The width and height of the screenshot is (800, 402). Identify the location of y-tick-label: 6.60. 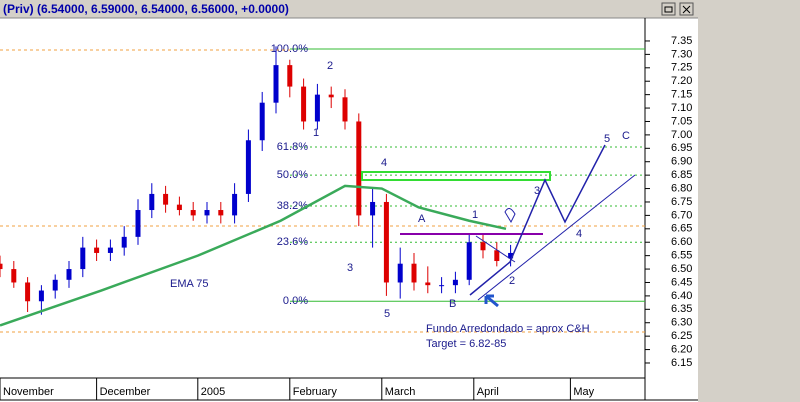
(681, 242).